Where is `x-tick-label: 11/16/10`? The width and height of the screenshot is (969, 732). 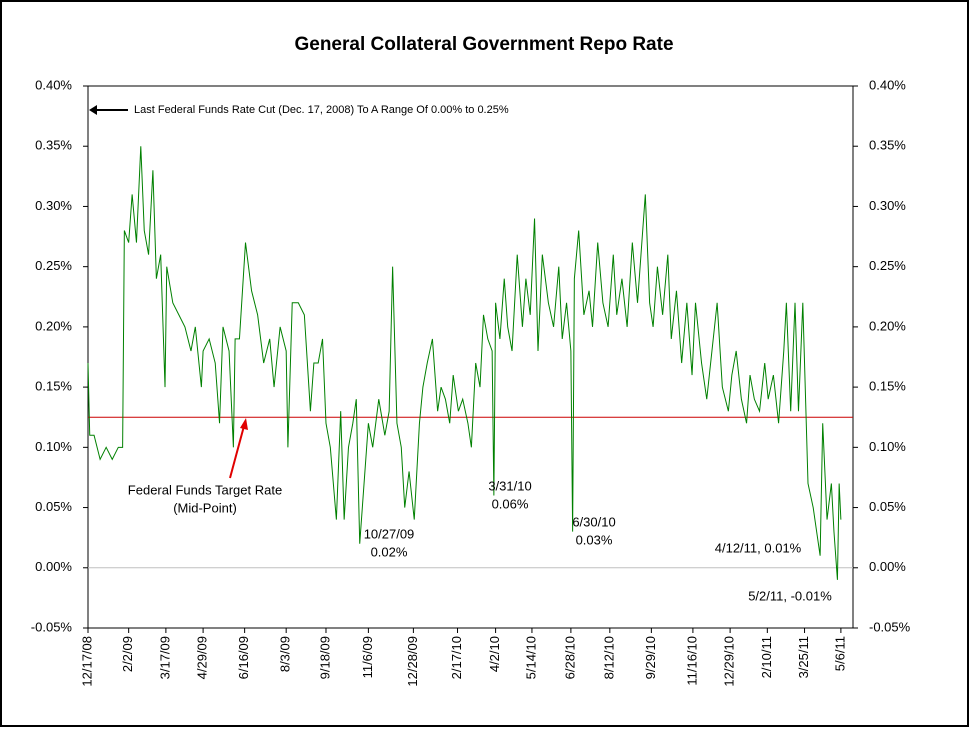
x-tick-label: 11/16/10 is located at coordinates (691, 661).